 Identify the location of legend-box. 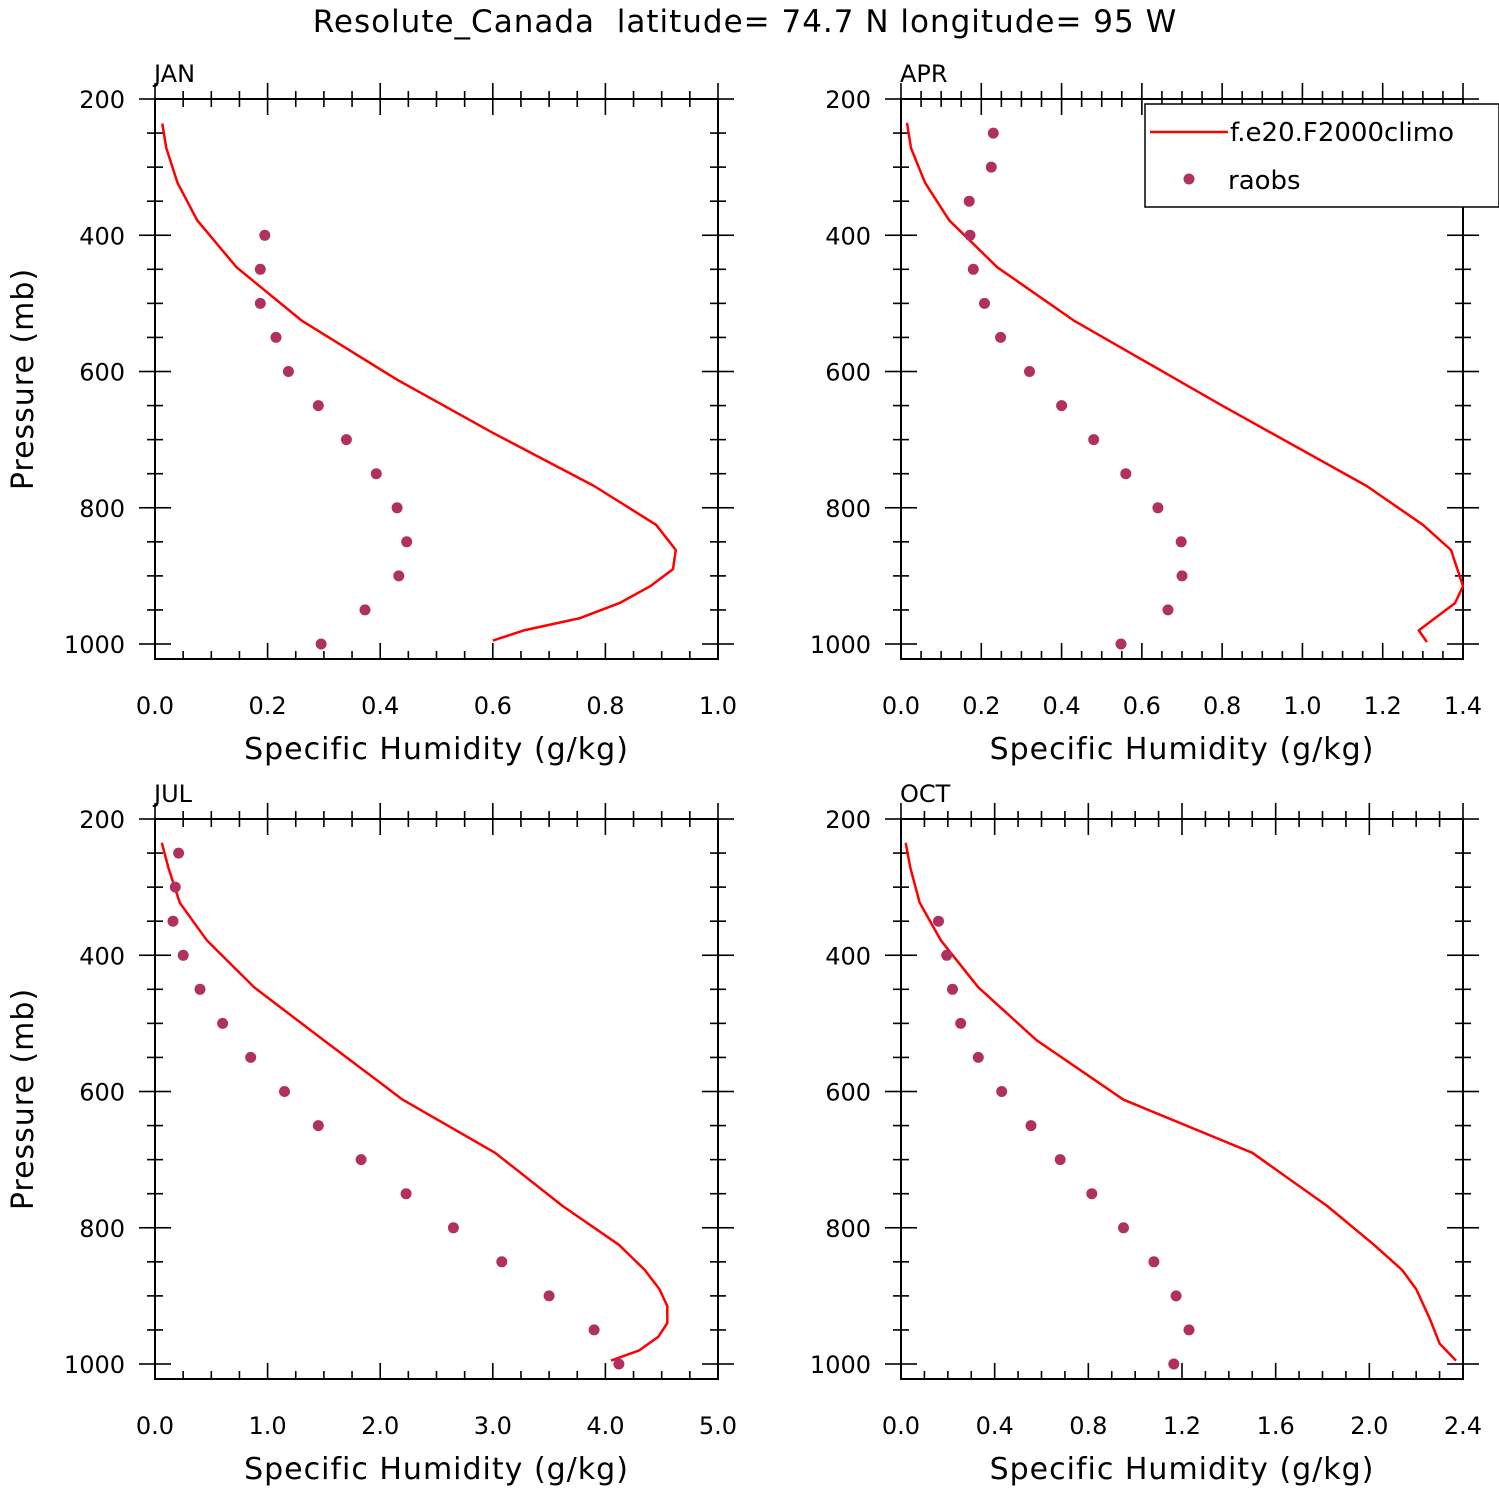
(1321, 155).